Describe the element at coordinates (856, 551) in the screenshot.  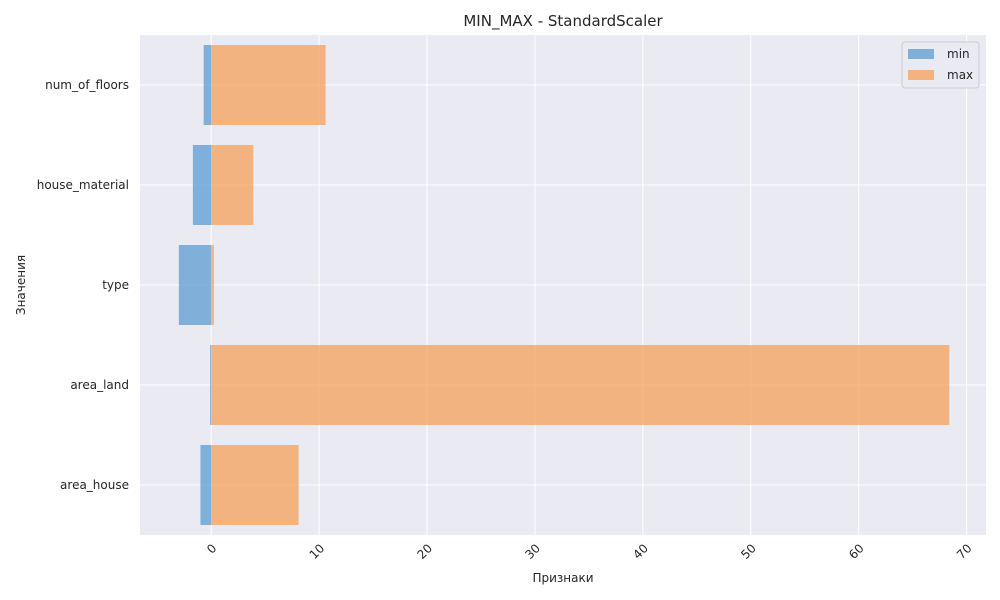
I see `x-tick-label: 60` at that location.